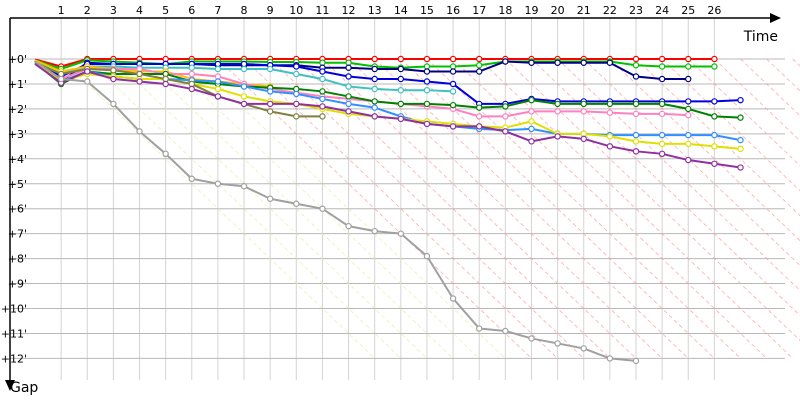 This screenshot has height=400, width=800. Describe the element at coordinates (61, 10) in the screenshot. I see `x-tick-label: 1` at that location.